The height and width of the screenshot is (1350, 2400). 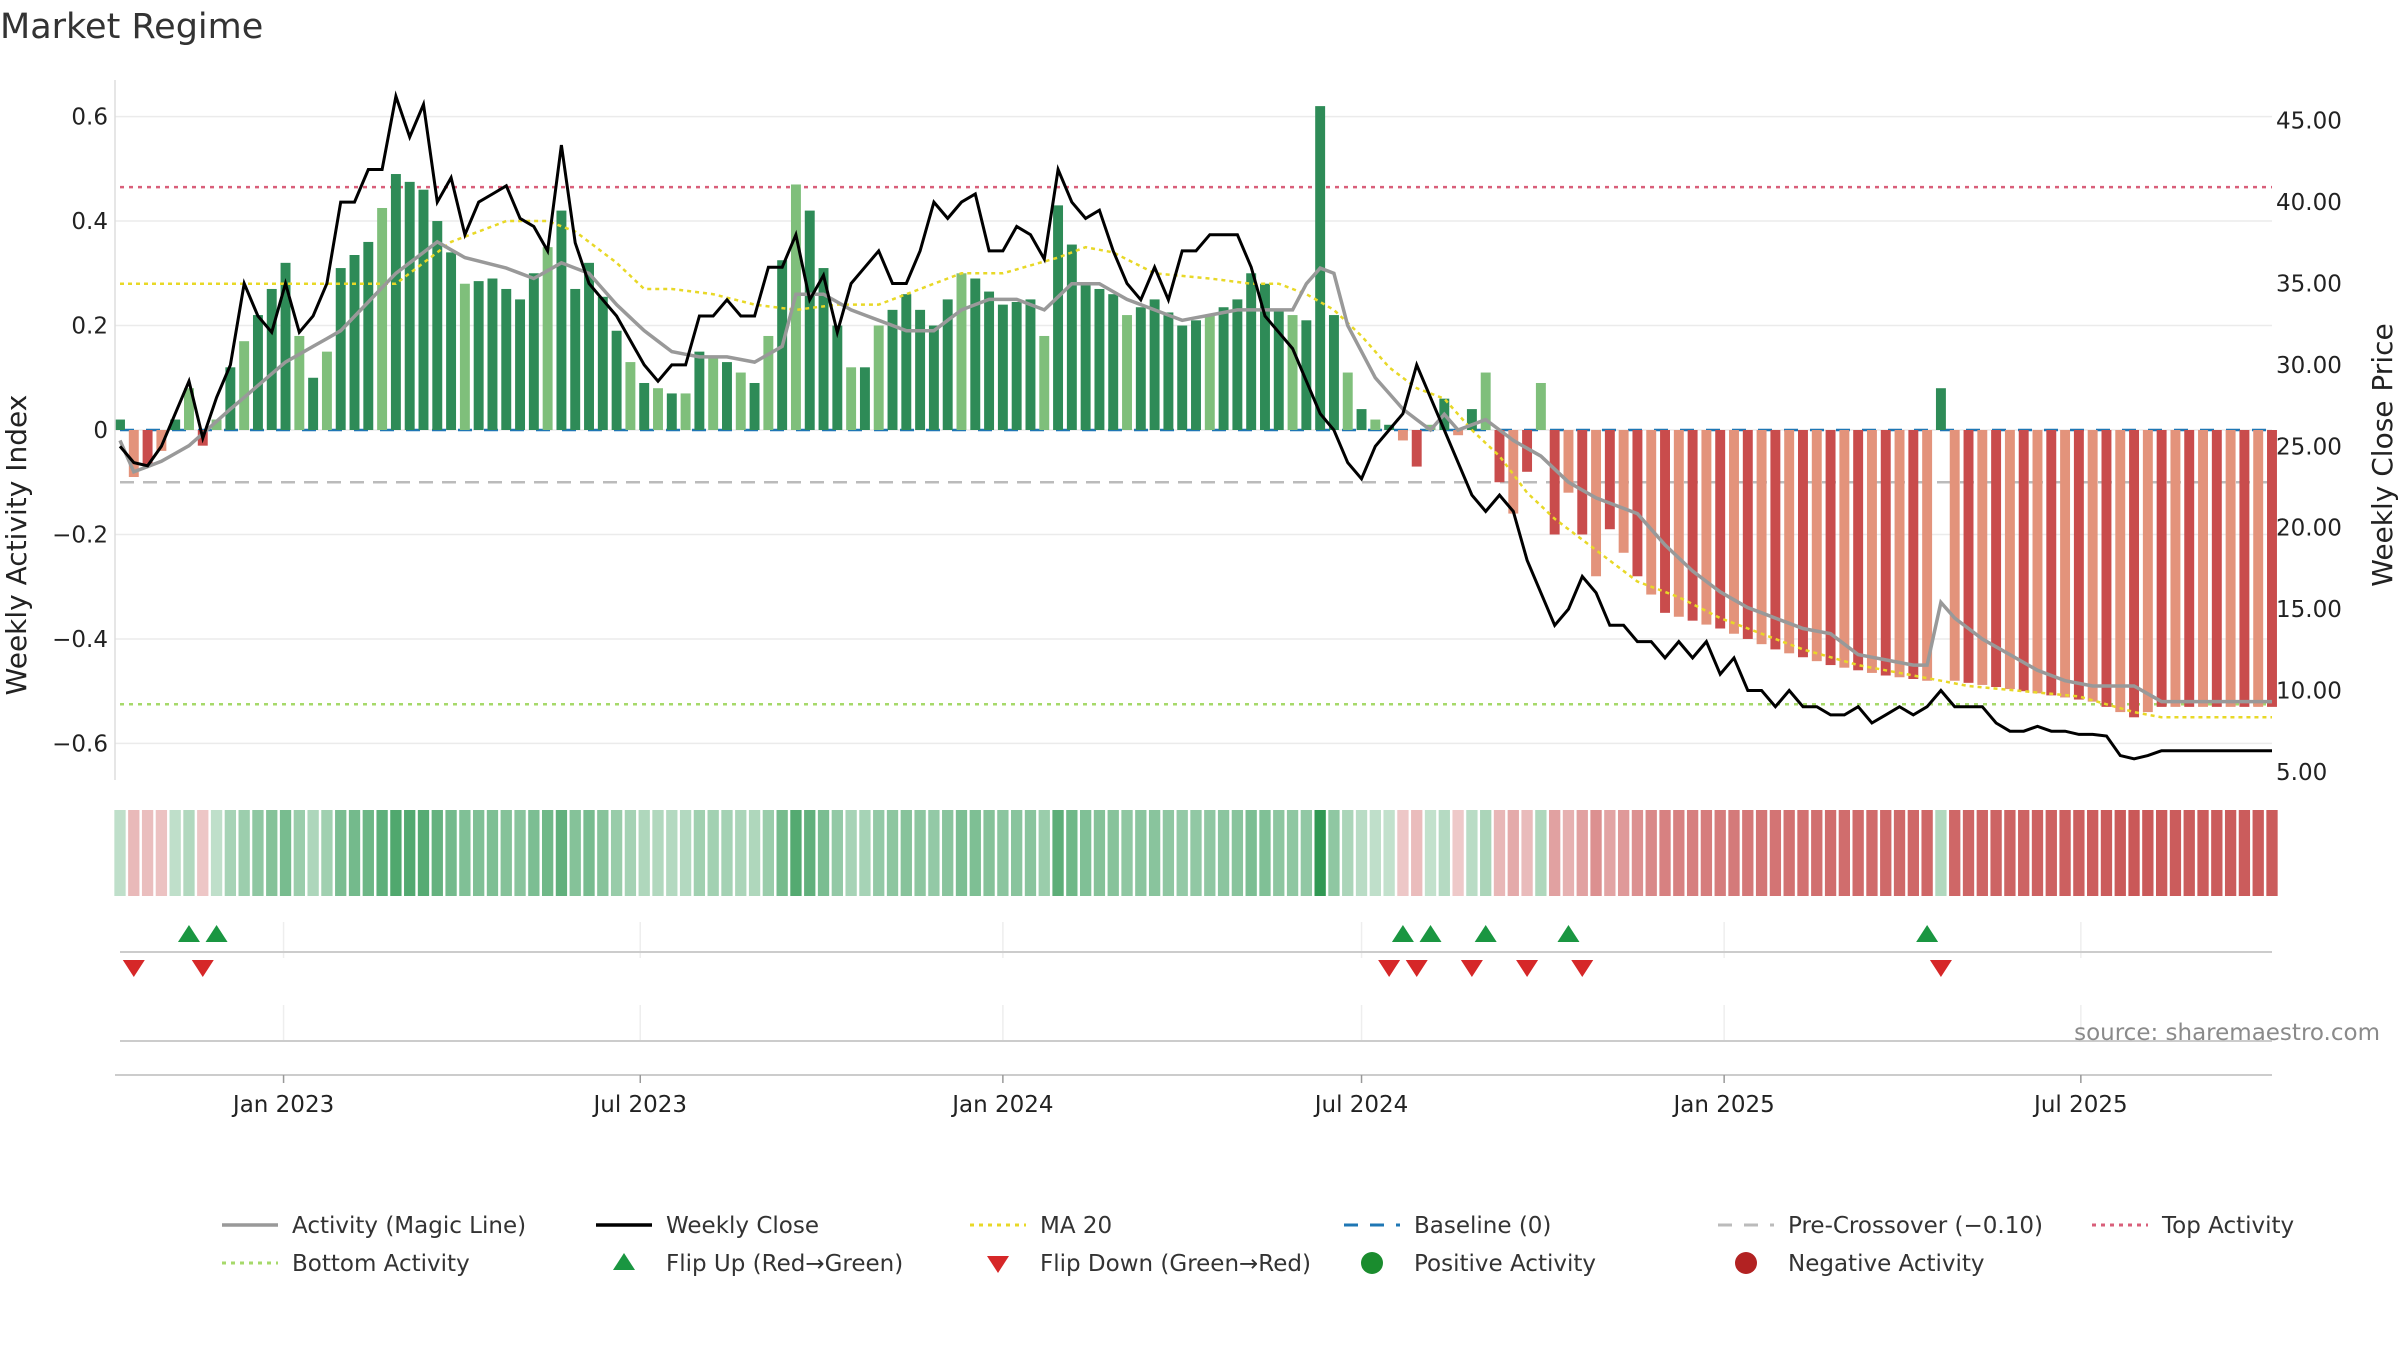 I want to click on flip-up-marker, so click(x=1430, y=933).